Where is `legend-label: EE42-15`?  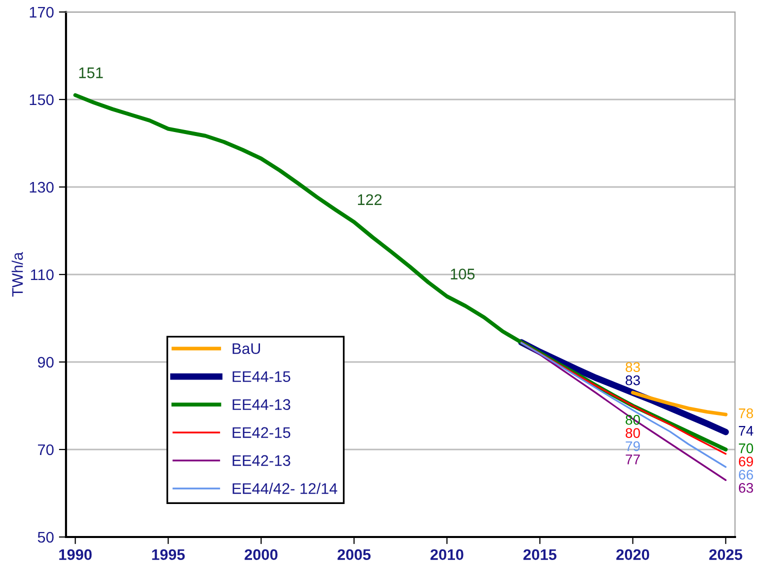
legend-label: EE42-15 is located at coordinates (261, 432).